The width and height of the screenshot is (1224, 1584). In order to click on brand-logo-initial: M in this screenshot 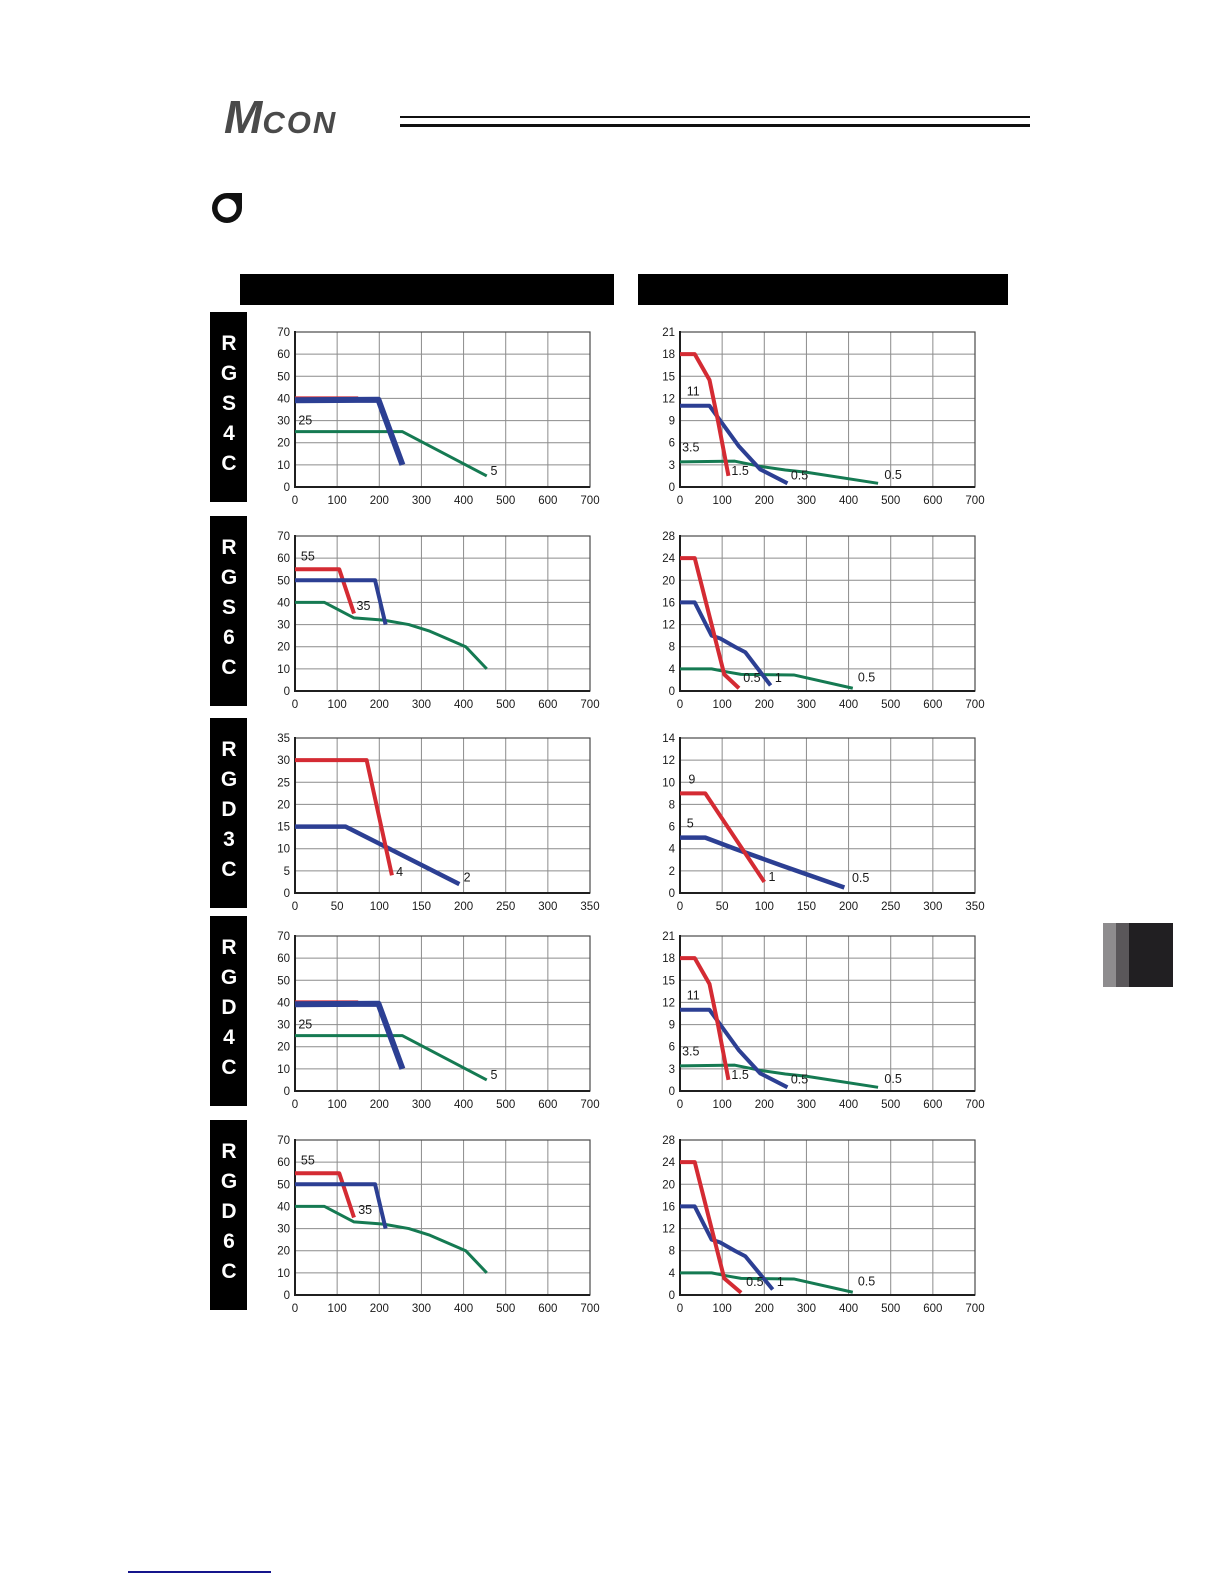, I will do `click(243, 117)`.